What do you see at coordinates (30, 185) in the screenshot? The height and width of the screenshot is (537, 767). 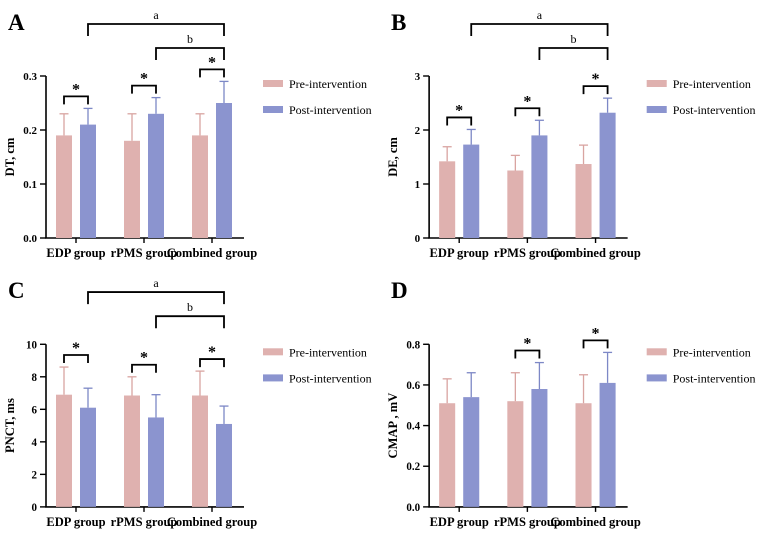 I see `y-tick-label: 0.1` at bounding box center [30, 185].